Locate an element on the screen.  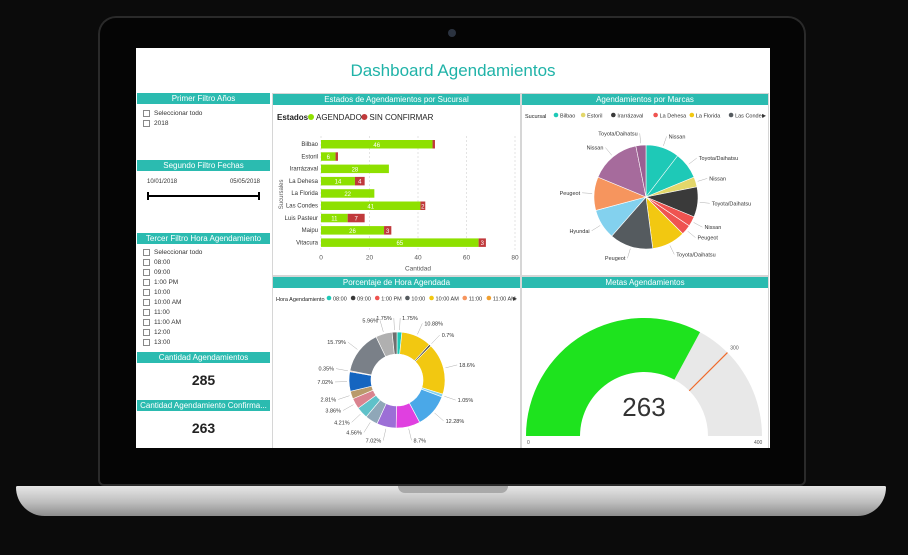
category-label: La Florida is located at coordinates (304, 194).